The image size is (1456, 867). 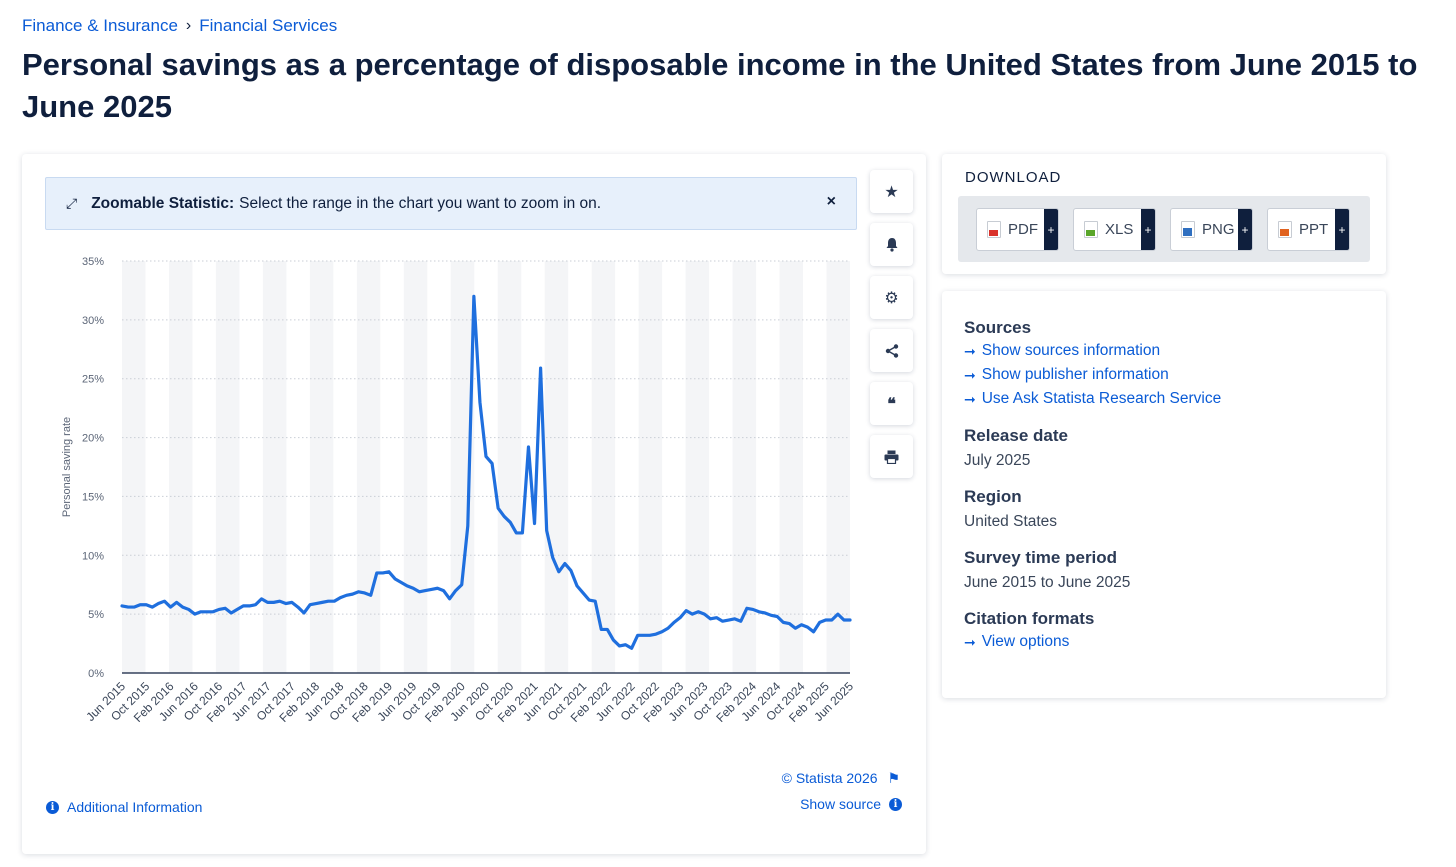 I want to click on breadcrumb-finance-link: Finance & Insurance, so click(x=100, y=25).